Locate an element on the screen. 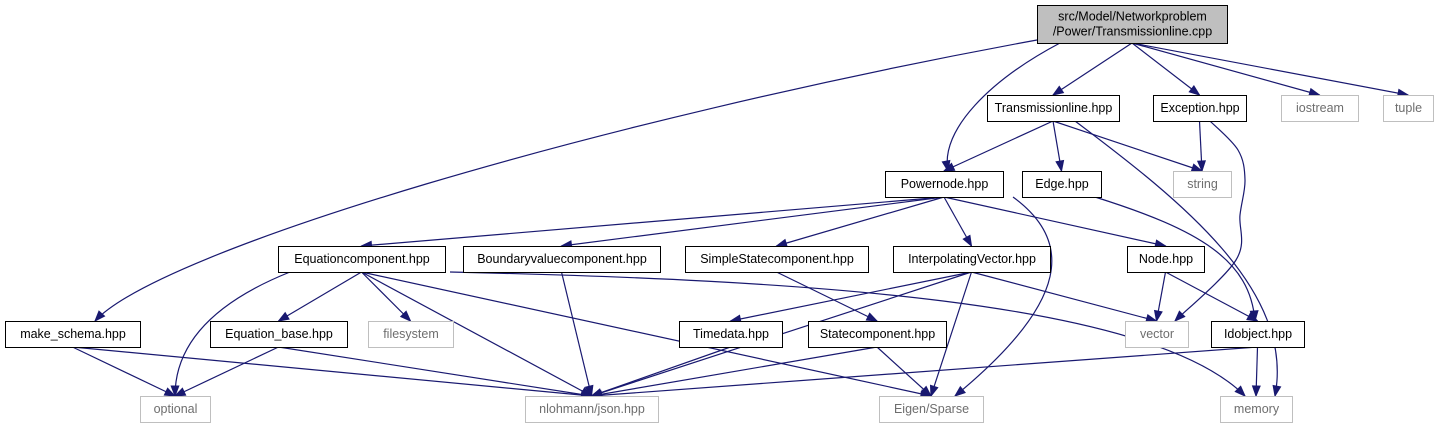  edge-equation_base_hpp-to-optional is located at coordinates (226, 371).